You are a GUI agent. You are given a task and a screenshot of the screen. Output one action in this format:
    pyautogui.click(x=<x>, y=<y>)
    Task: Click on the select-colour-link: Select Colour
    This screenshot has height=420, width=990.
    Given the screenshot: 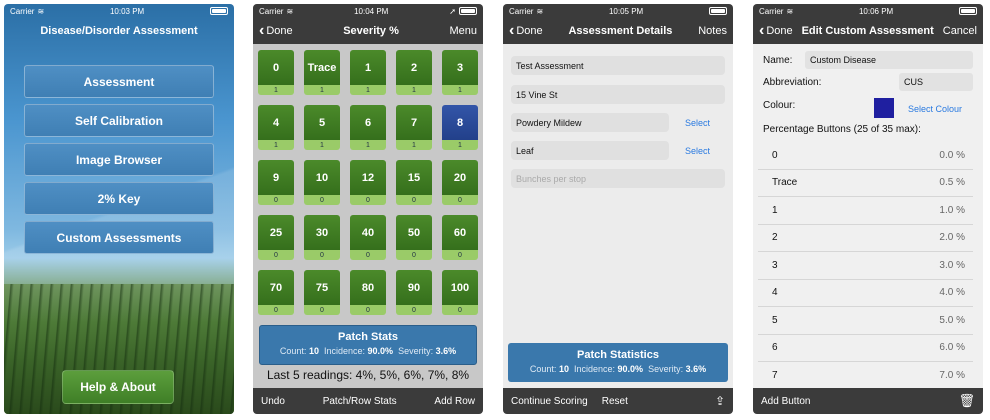 What is the action you would take?
    pyautogui.click(x=935, y=109)
    